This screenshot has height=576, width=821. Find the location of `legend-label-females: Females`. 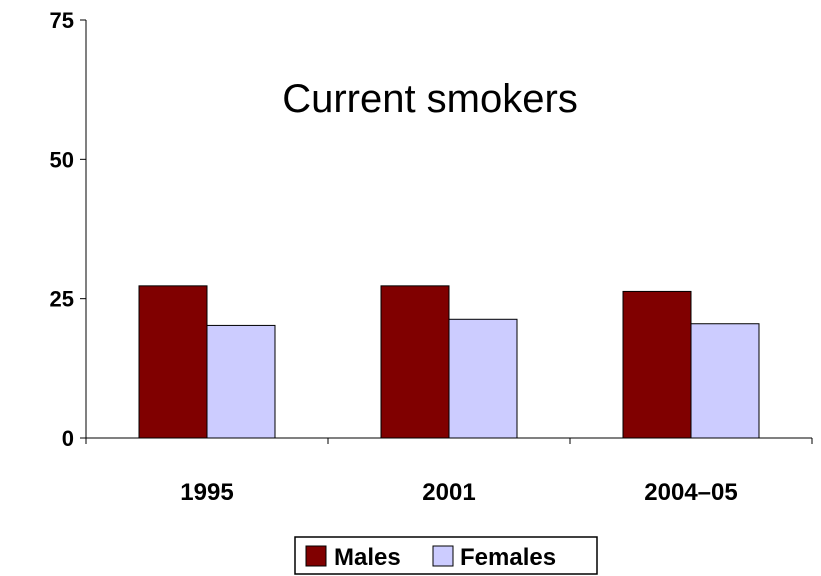

legend-label-females: Females is located at coordinates (508, 557).